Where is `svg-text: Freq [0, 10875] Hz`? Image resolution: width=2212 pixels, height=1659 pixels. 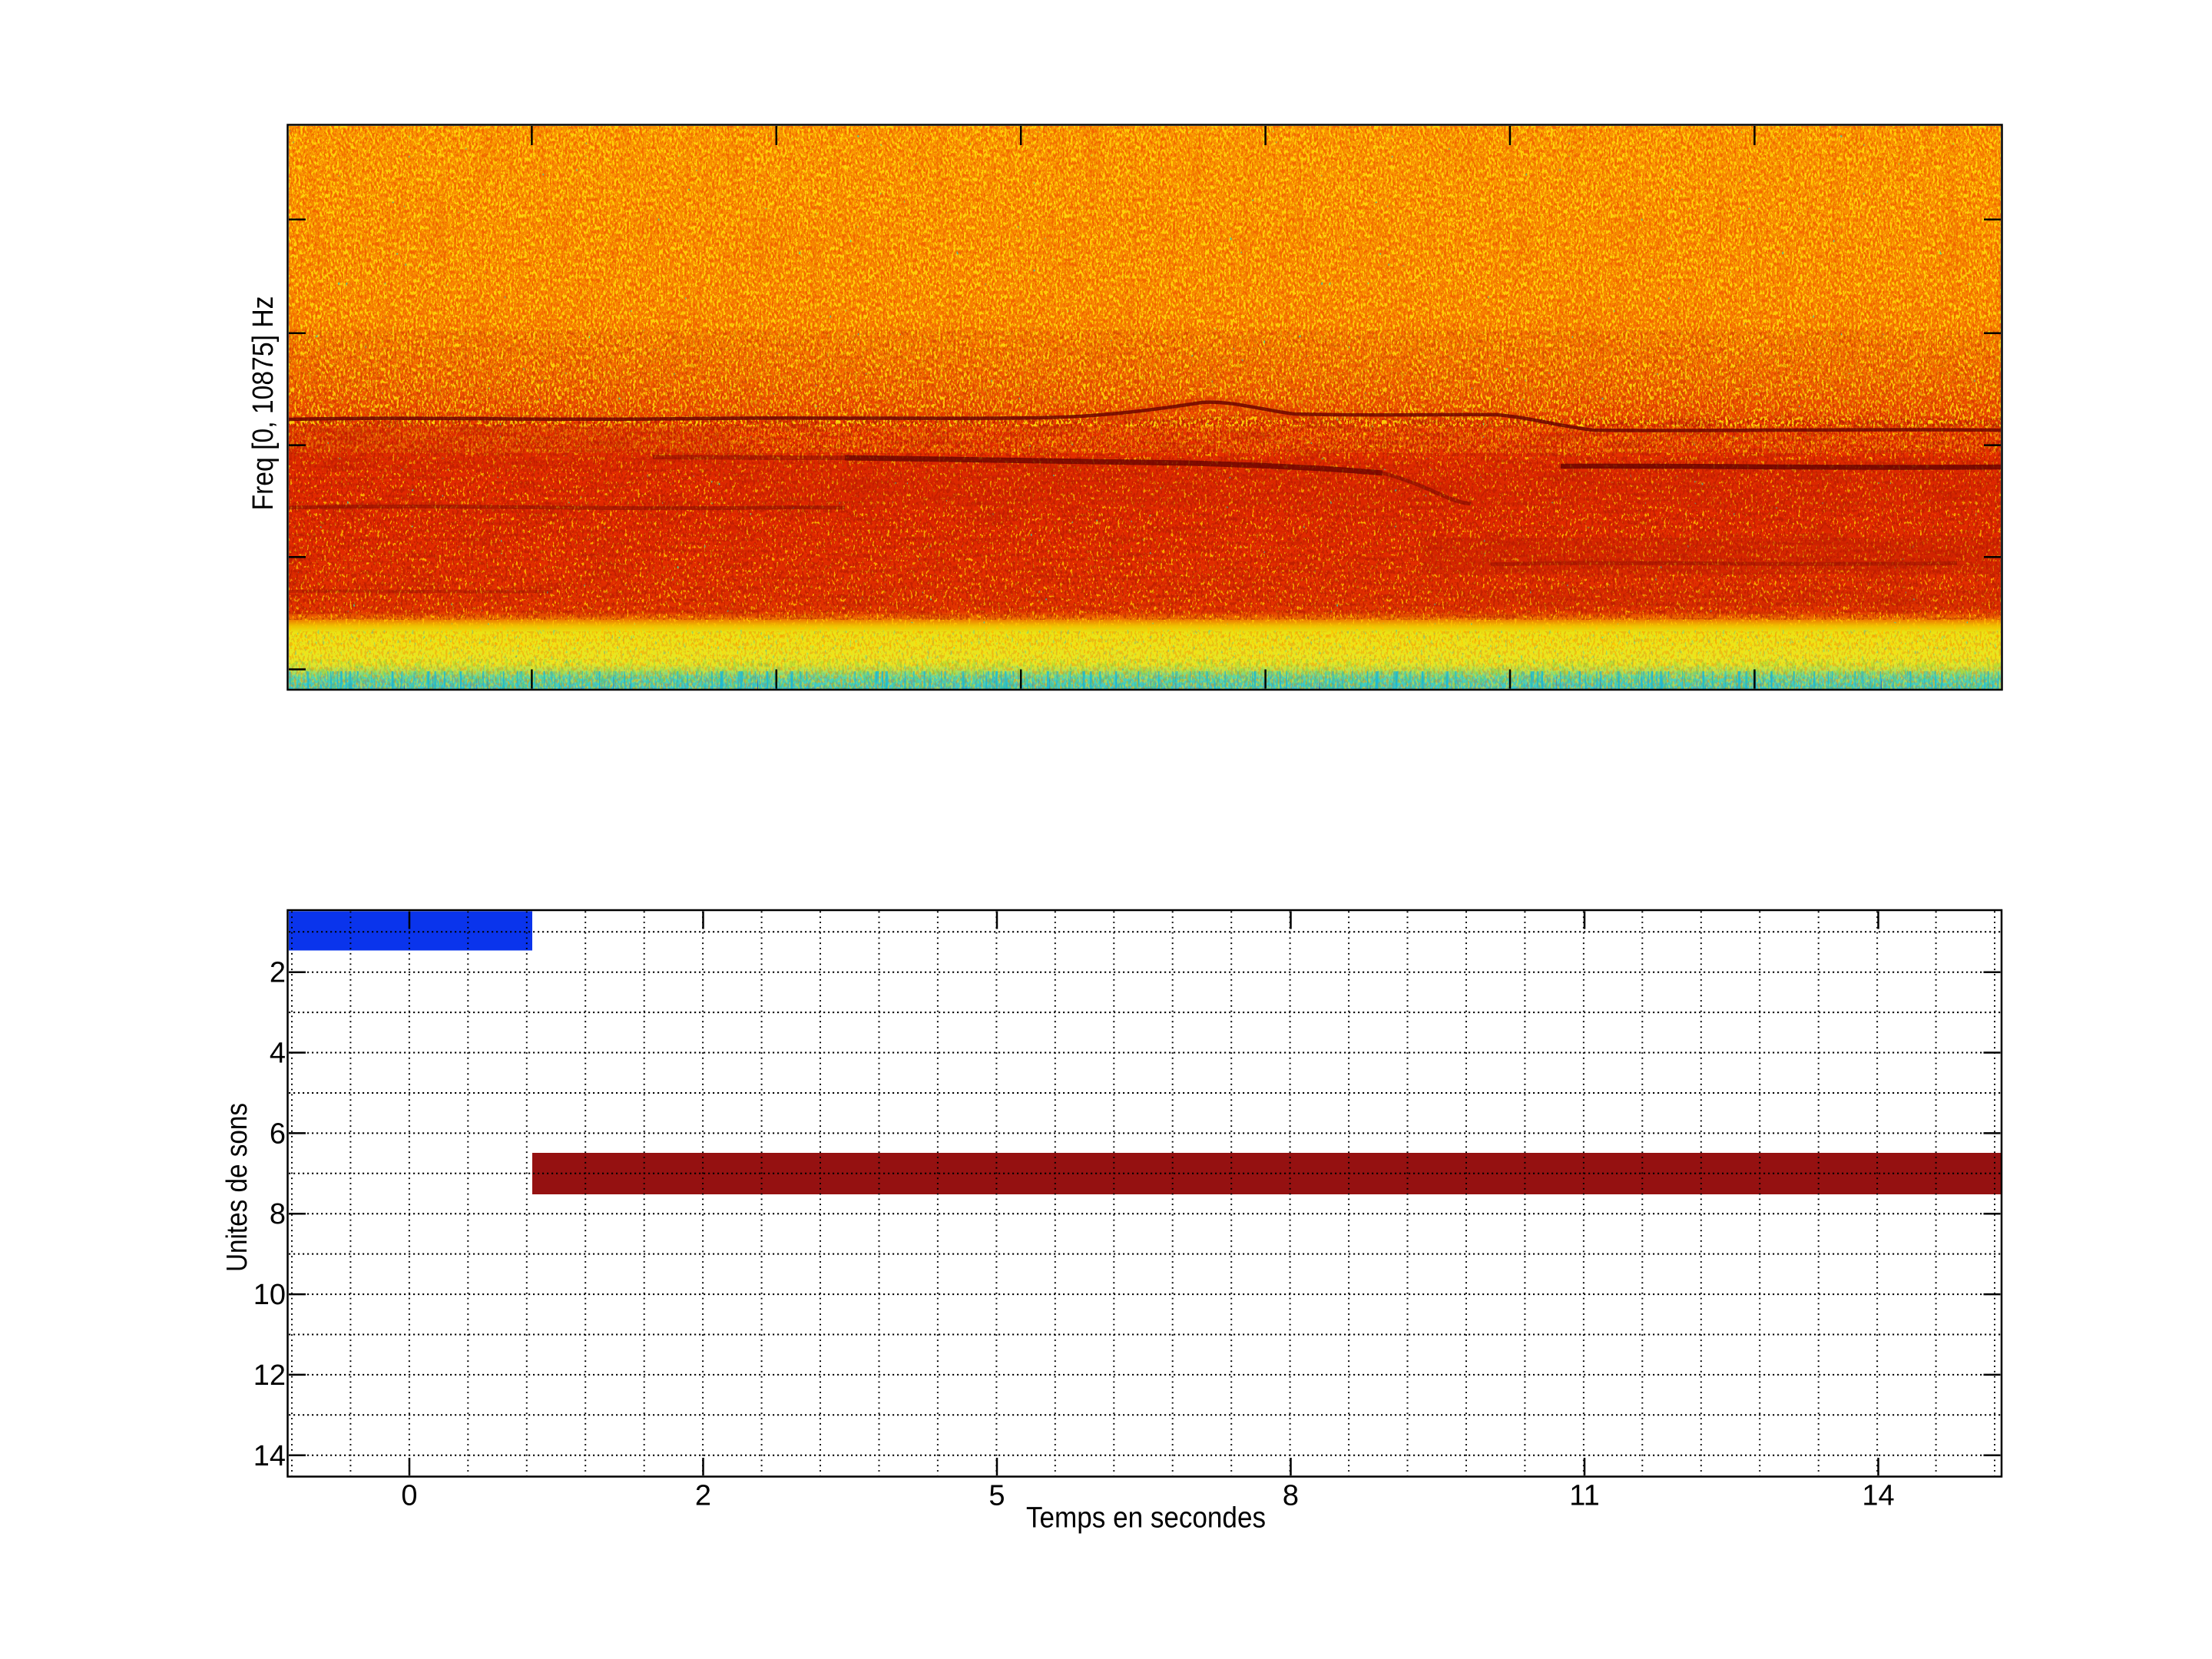 svg-text: Freq [0, 10875] Hz is located at coordinates (263, 404).